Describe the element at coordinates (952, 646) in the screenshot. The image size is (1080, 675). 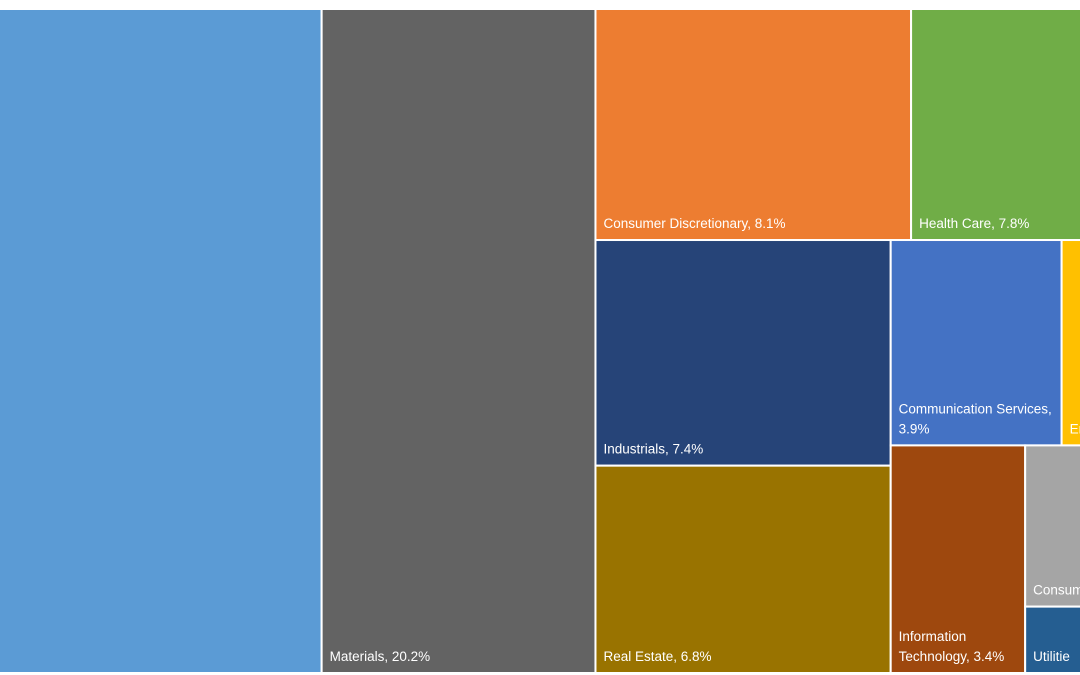
I see `cell-label: Information Technology, 3.4%` at that location.